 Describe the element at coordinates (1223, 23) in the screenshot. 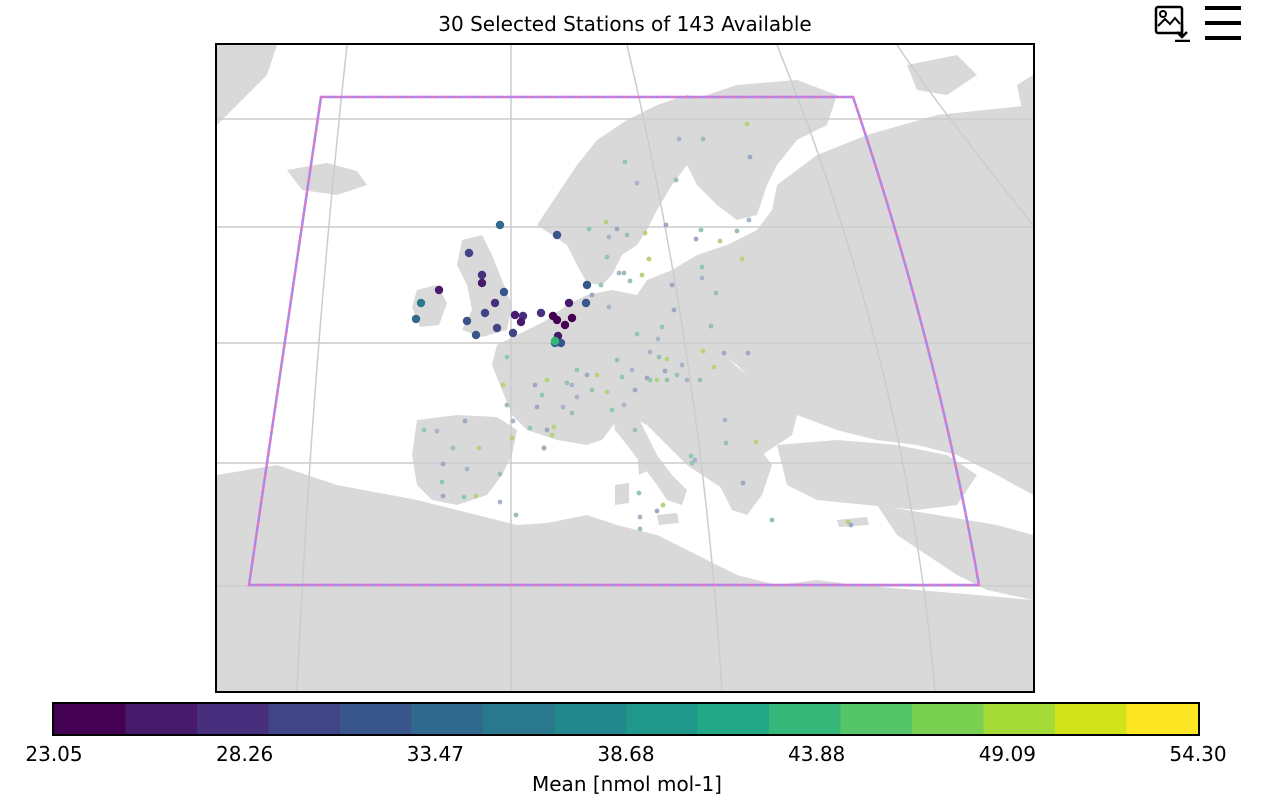

I see `hamburger-menu-icon` at that location.